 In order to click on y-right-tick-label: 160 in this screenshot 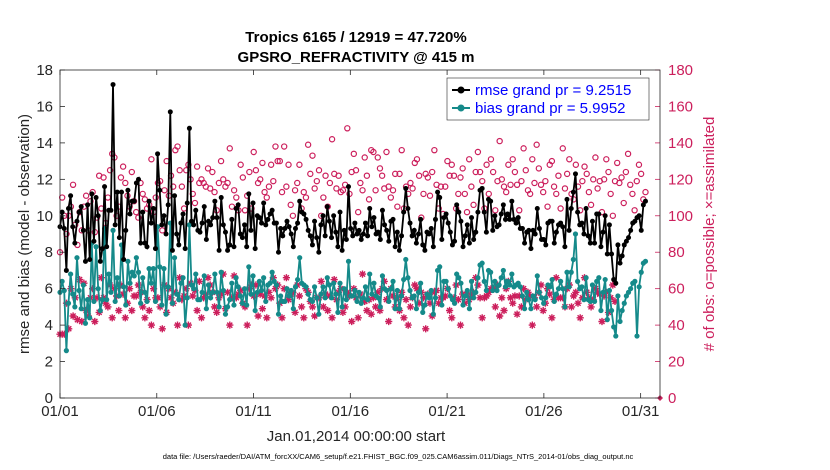, I will do `click(680, 106)`.